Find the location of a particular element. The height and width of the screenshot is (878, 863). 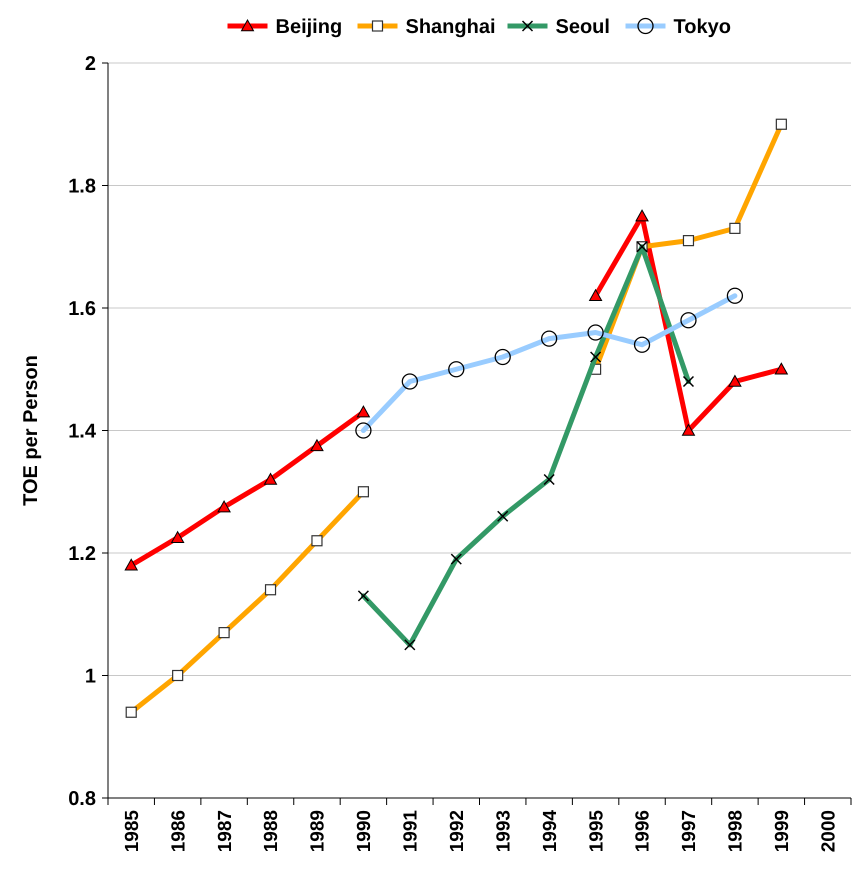

x-tick-label: 2000 is located at coordinates (829, 831).